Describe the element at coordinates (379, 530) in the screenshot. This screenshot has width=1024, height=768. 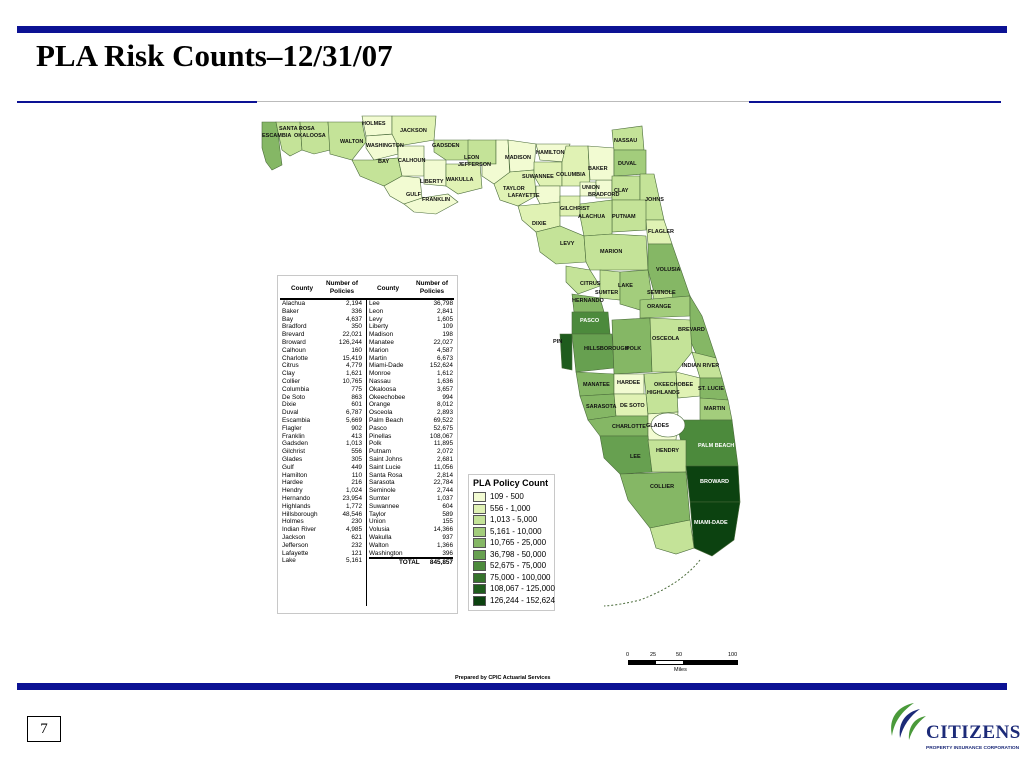
I see `county-name: Volusia` at that location.